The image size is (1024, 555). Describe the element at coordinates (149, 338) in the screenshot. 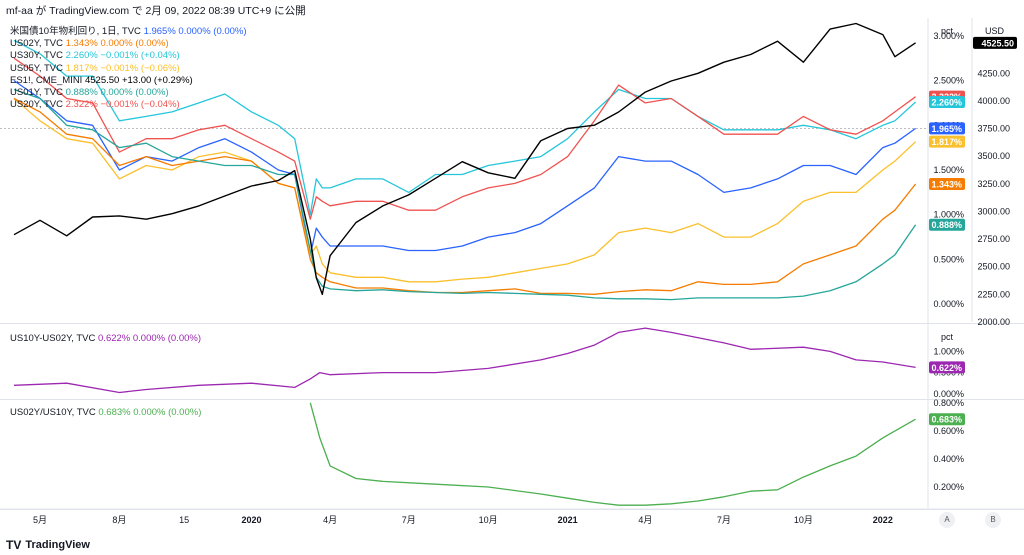

I see `legend-value: 0.622% 0.000% (0.00%)` at that location.